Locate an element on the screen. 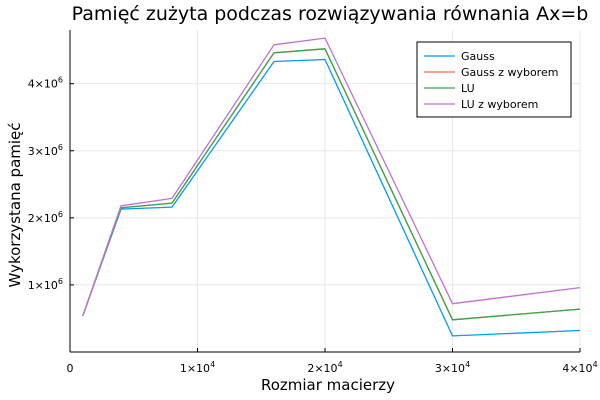  x-tick-label: 4×10⁴ is located at coordinates (579, 367).